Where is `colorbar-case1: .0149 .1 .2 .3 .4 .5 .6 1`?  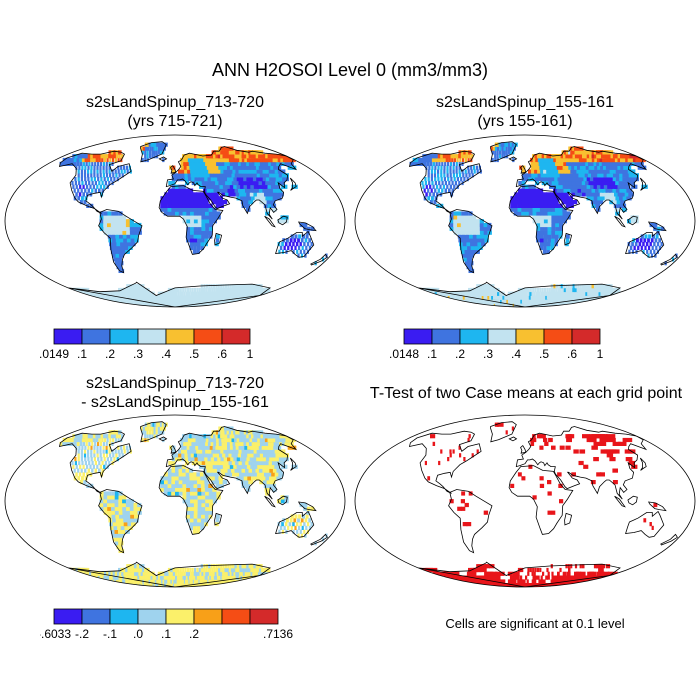 colorbar-case1: .0149 .1 .2 .3 .4 .5 .6 1 is located at coordinates (147, 344).